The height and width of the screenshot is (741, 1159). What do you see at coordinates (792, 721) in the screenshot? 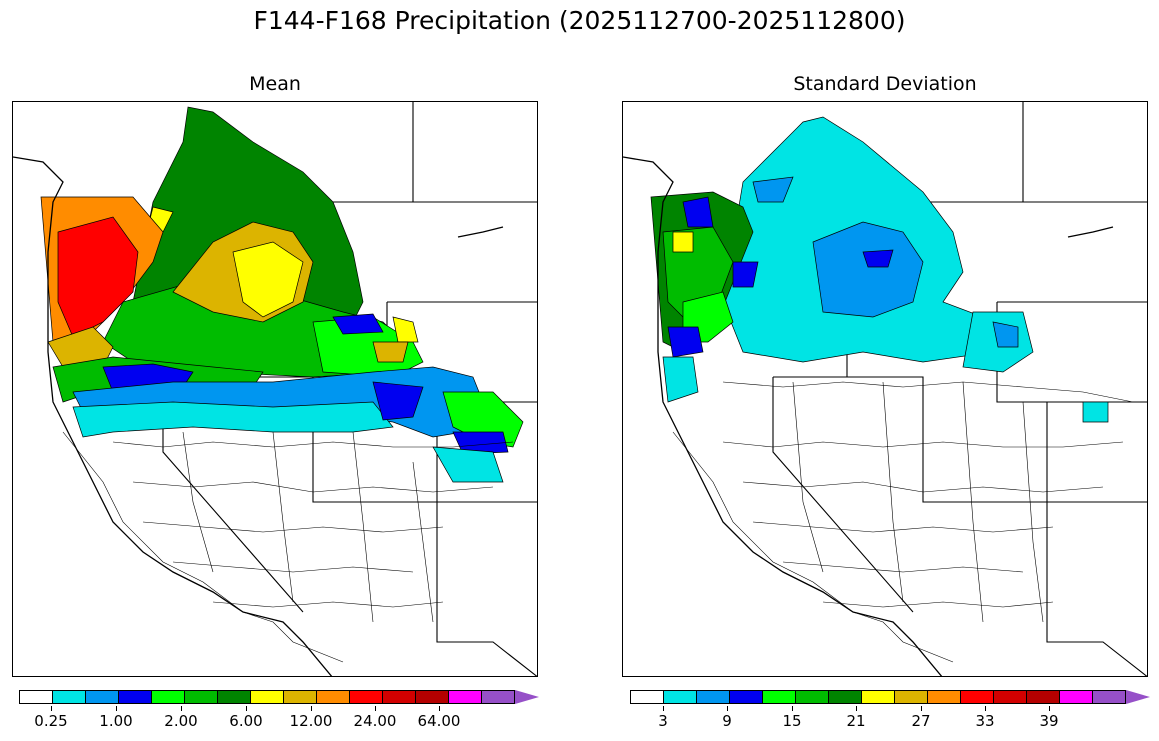
I see `tick-label: 15` at bounding box center [792, 721].